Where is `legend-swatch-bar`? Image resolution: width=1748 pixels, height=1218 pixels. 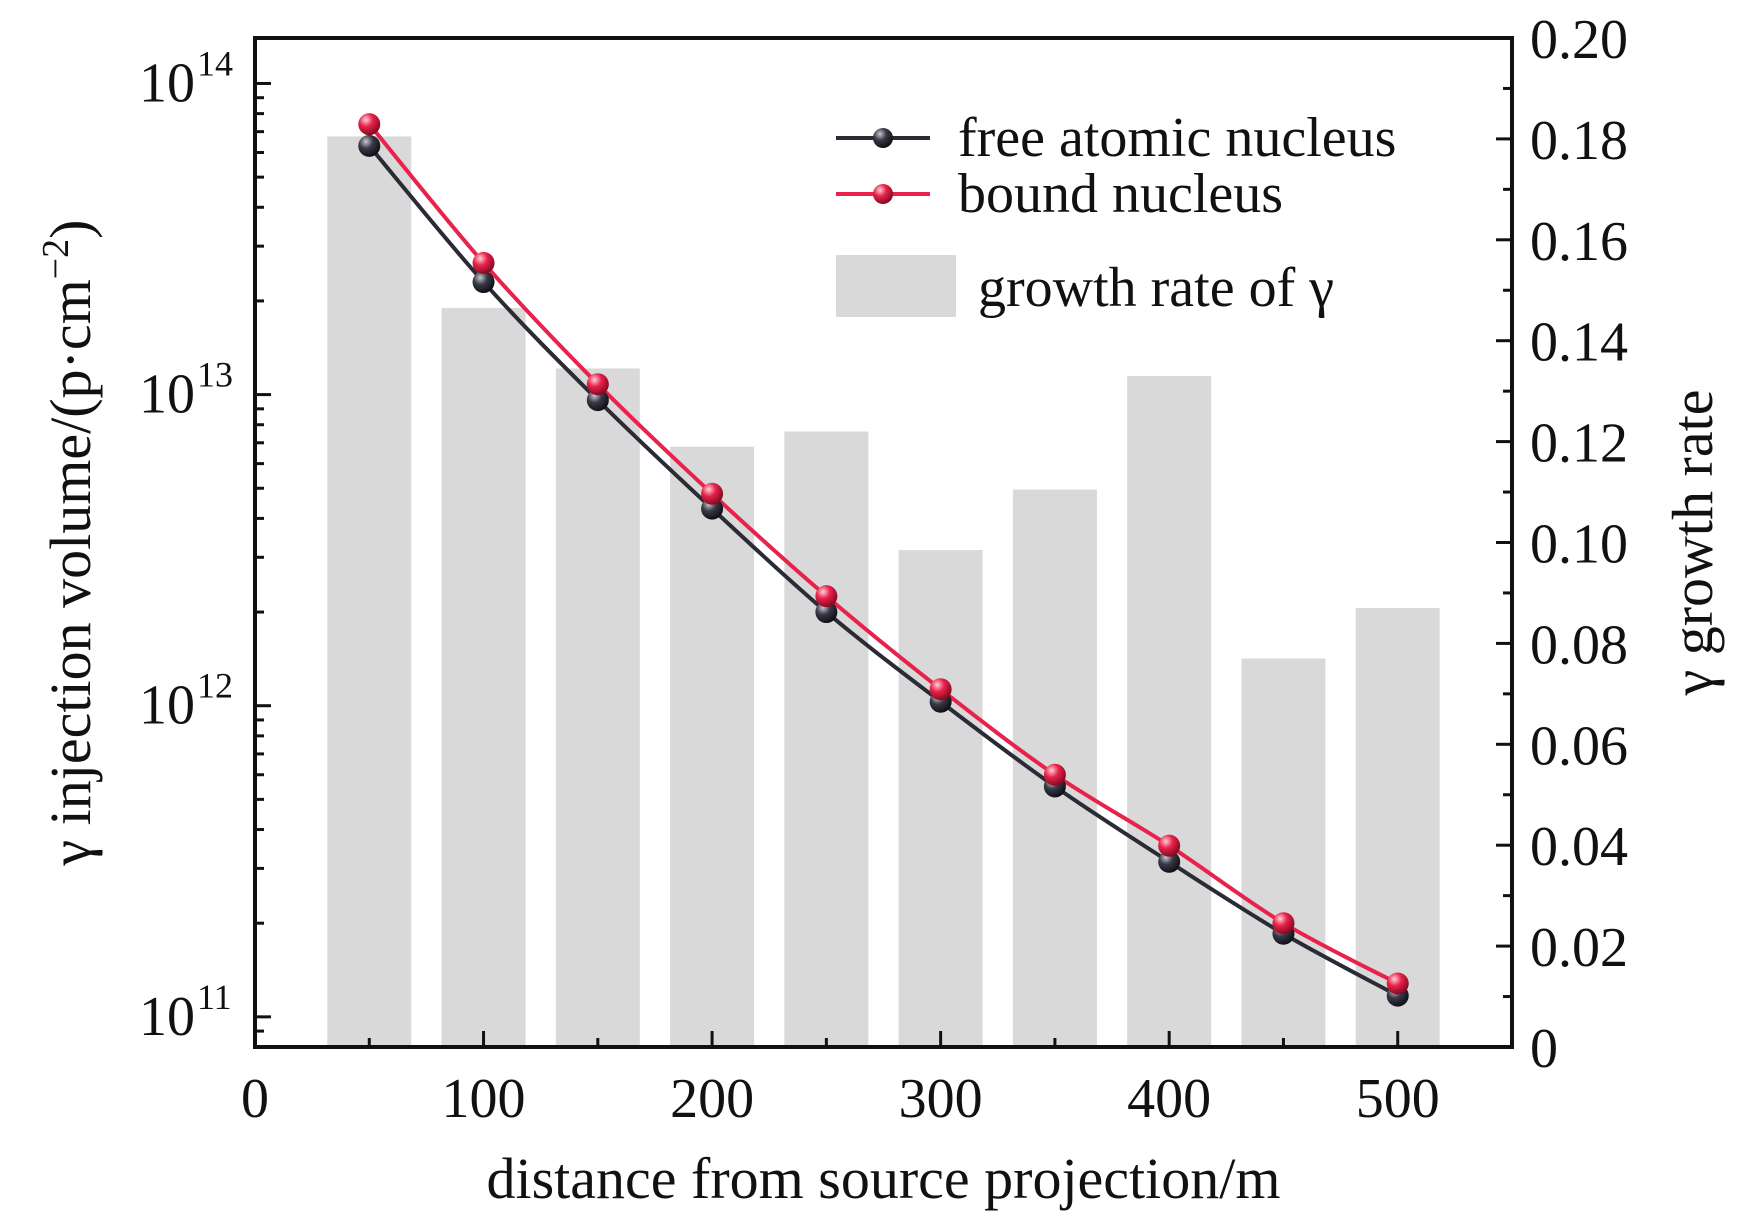 legend-swatch-bar is located at coordinates (896, 286).